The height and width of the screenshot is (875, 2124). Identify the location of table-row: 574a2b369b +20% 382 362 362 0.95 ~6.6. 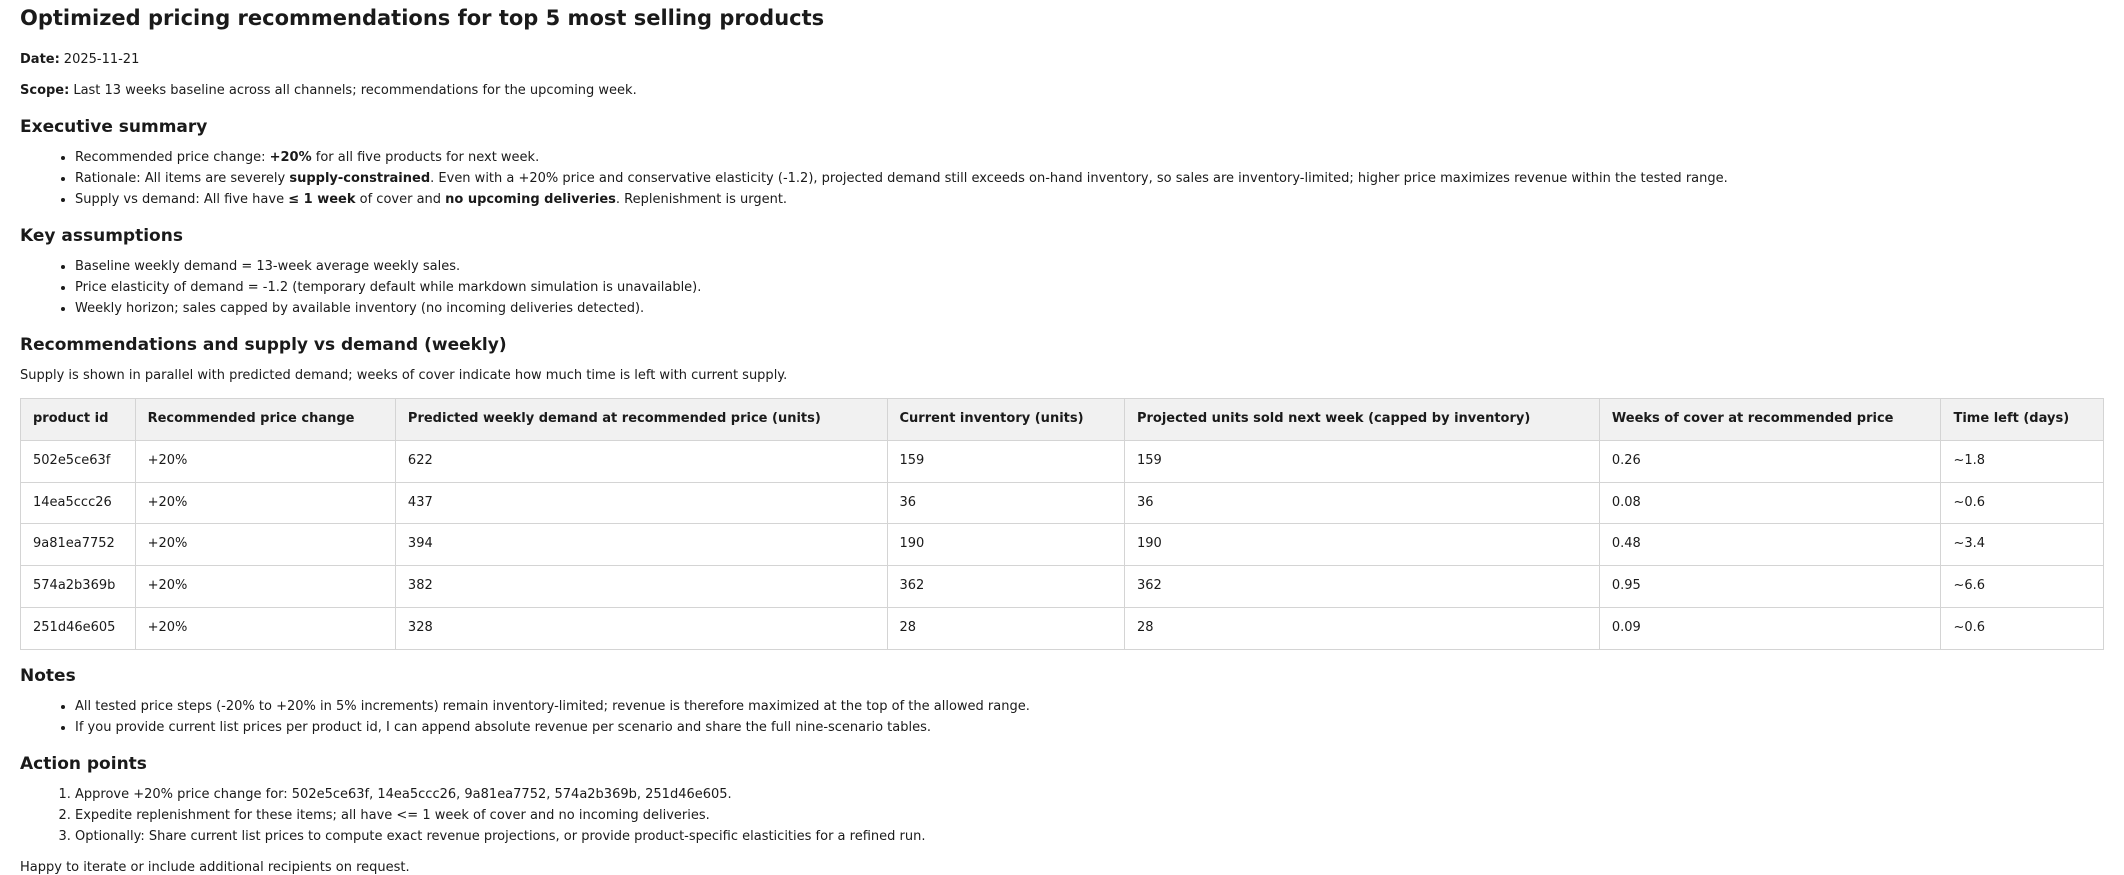
(1062, 587).